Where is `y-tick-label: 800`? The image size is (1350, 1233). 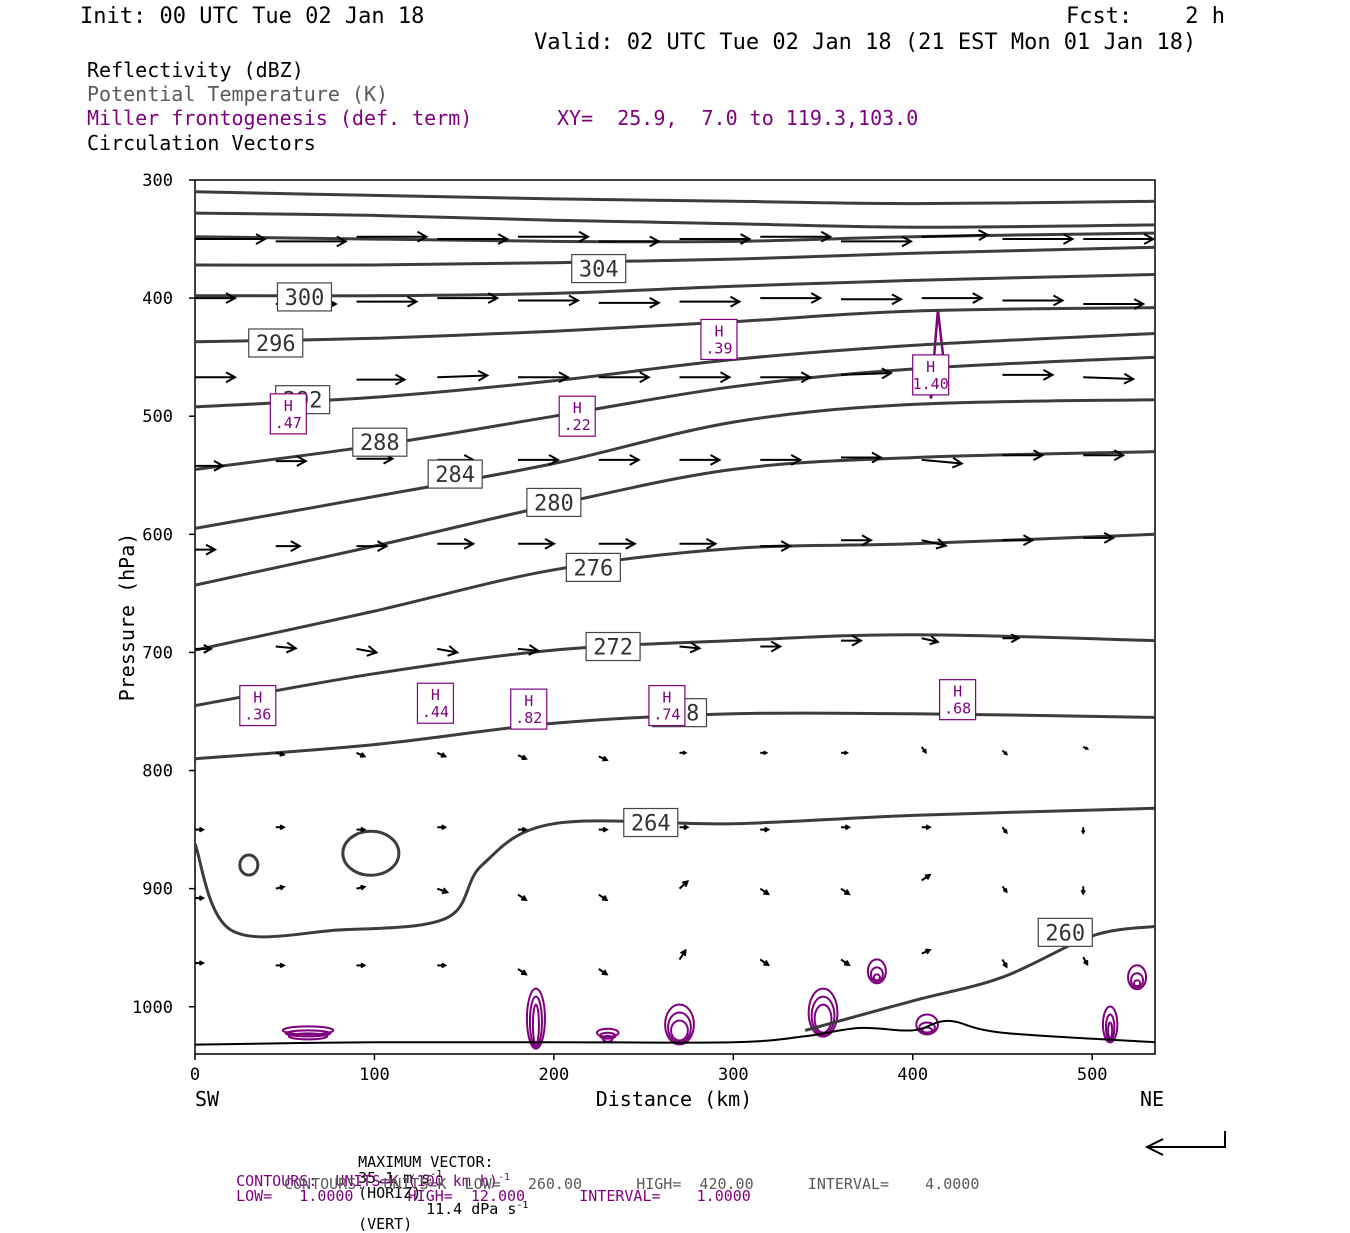 y-tick-label: 800 is located at coordinates (157, 772).